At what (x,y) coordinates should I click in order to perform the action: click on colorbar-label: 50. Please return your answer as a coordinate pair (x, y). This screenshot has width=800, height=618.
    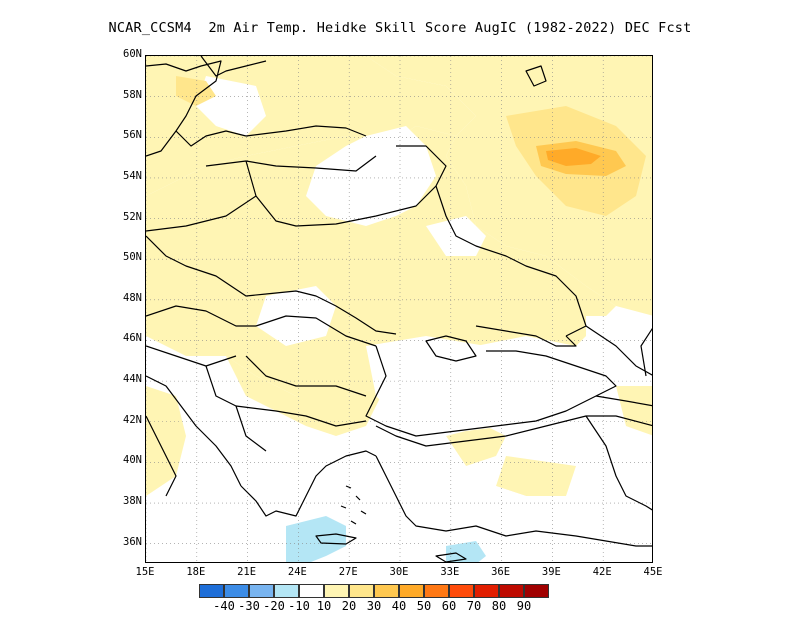
    Looking at the image, I should click on (424, 606).